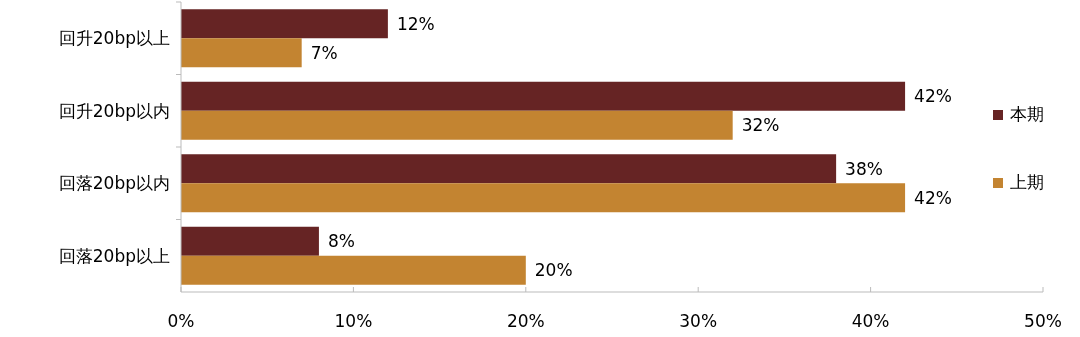 Image resolution: width=1080 pixels, height=337 pixels. Describe the element at coordinates (1027, 114) in the screenshot. I see `legend-label: 本期` at that location.